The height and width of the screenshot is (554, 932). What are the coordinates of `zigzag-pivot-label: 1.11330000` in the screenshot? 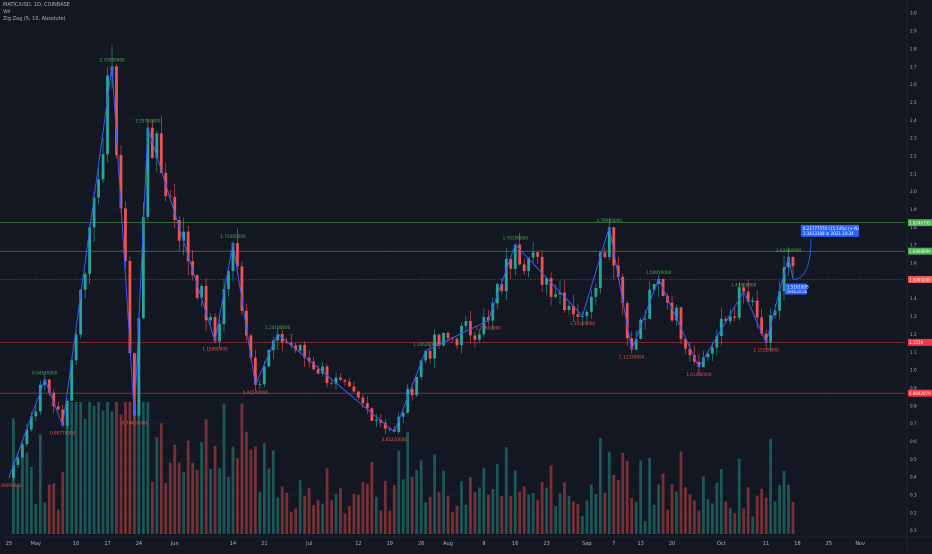 It's located at (632, 357).